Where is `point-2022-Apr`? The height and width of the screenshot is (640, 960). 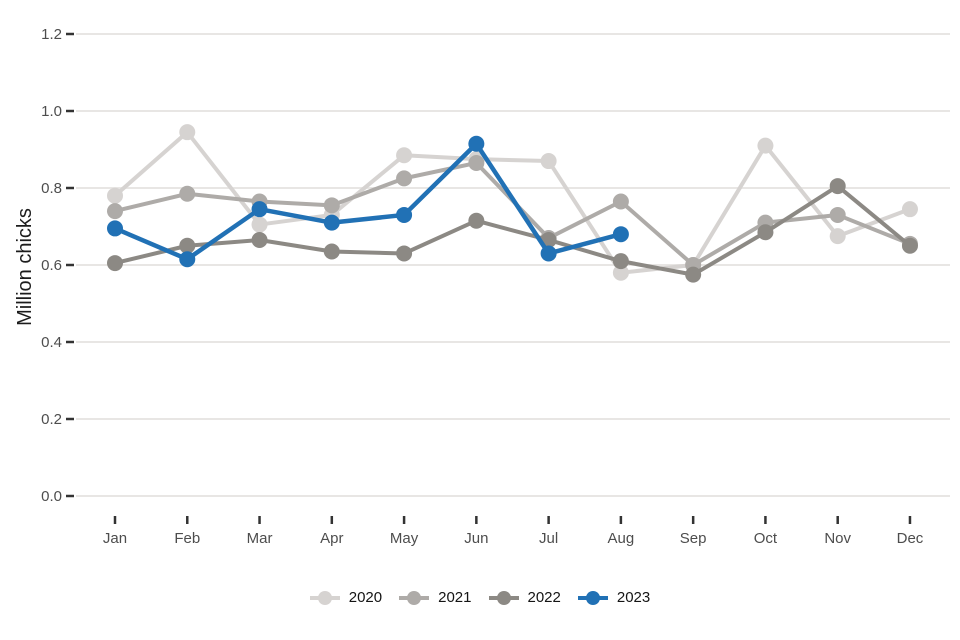 point-2022-Apr is located at coordinates (331, 251).